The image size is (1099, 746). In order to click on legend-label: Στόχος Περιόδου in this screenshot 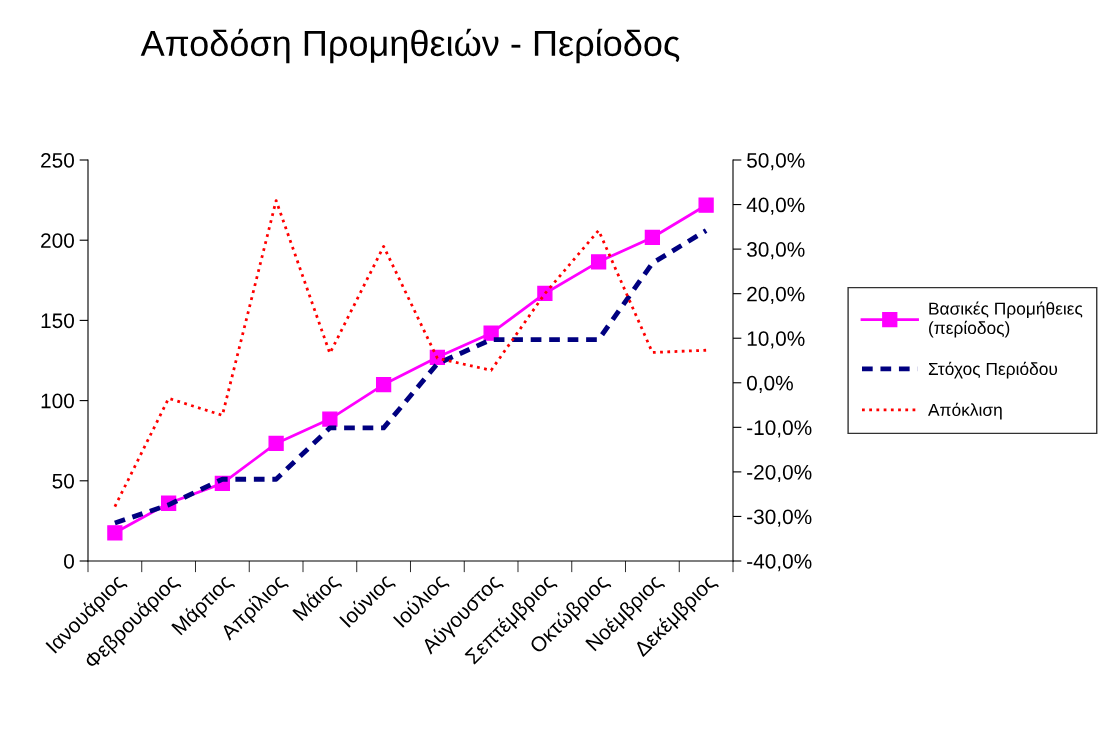, I will do `click(993, 370)`.